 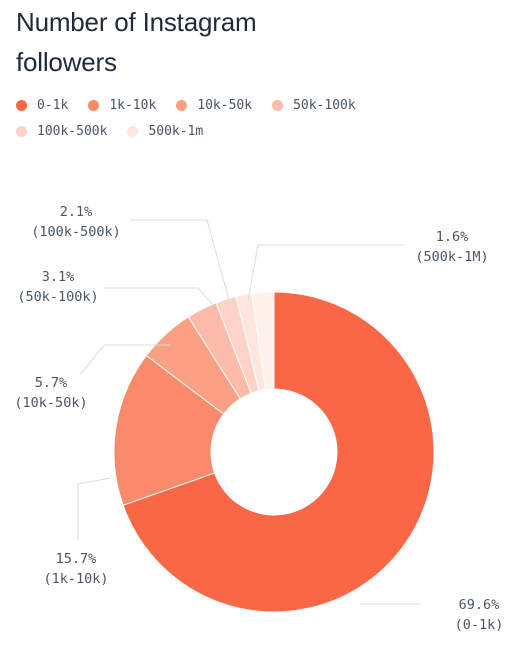 What do you see at coordinates (75, 232) in the screenshot?
I see `data-label-category: (100k-500k)` at bounding box center [75, 232].